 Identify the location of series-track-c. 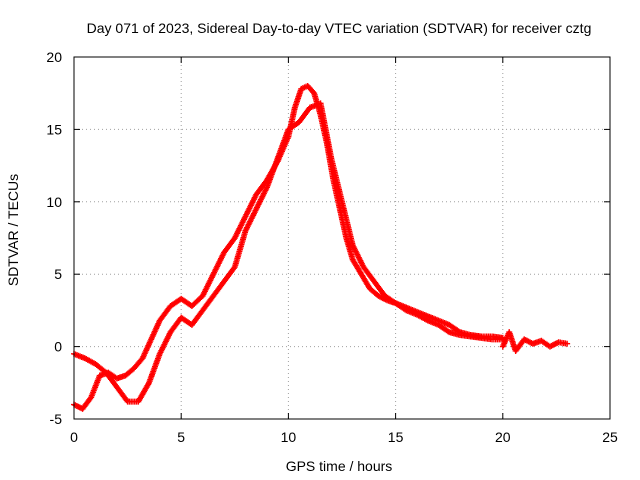
(535, 341).